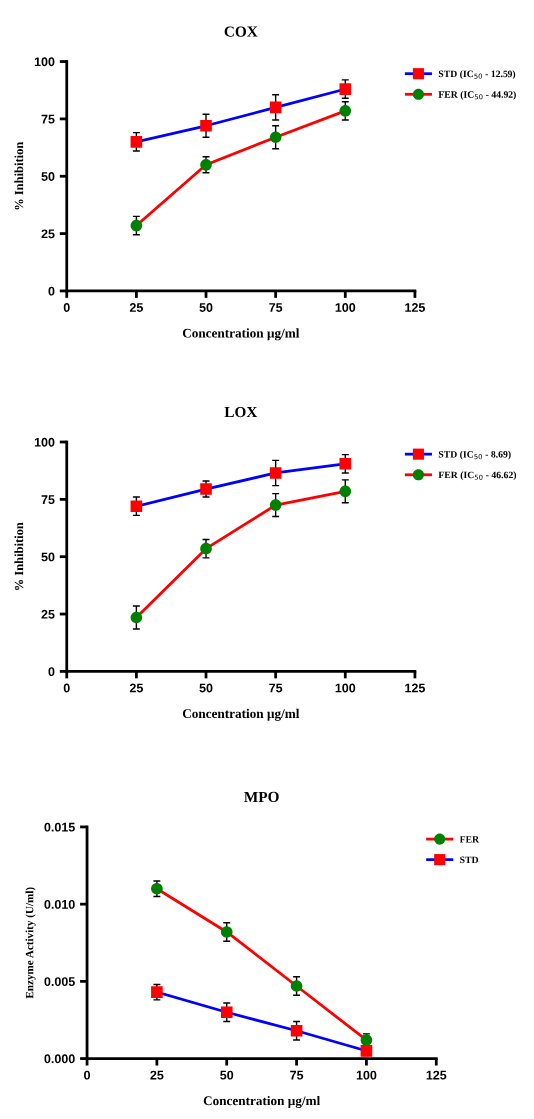 This screenshot has height=1119, width=534. What do you see at coordinates (59, 1059) in the screenshot?
I see `y-tick-label: 0.000` at bounding box center [59, 1059].